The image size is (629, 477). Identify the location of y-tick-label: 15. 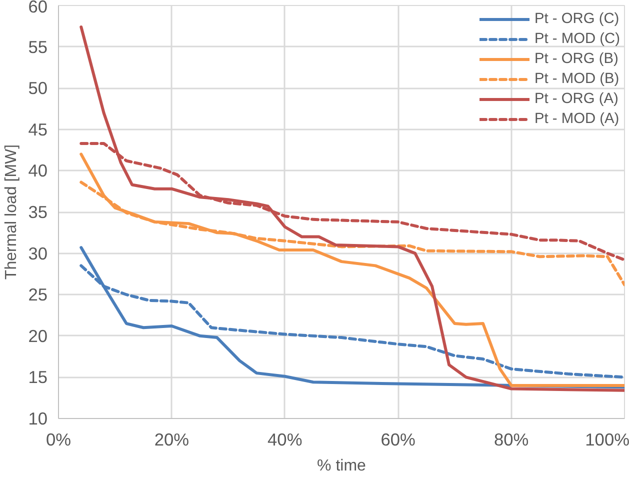
(38, 377).